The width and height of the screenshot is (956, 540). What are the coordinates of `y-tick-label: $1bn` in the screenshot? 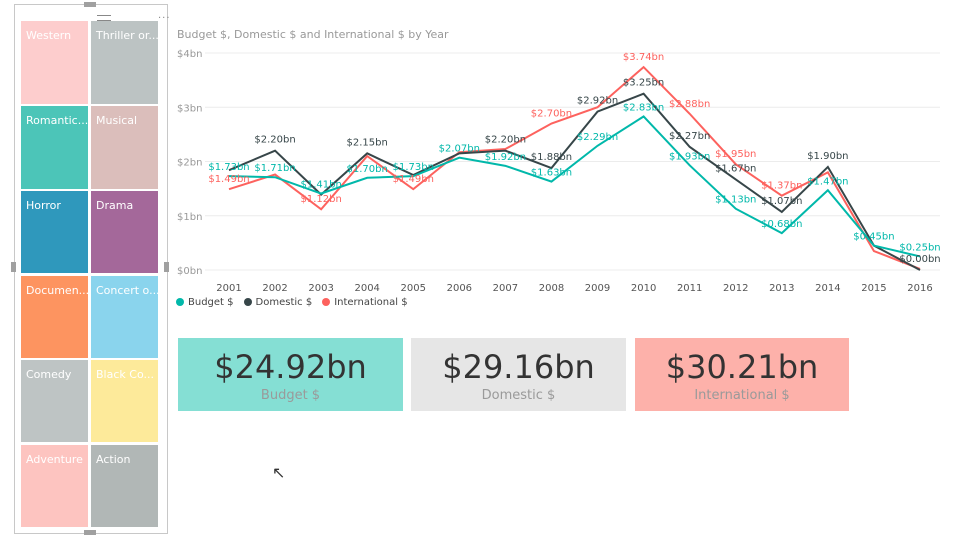 It's located at (189, 217).